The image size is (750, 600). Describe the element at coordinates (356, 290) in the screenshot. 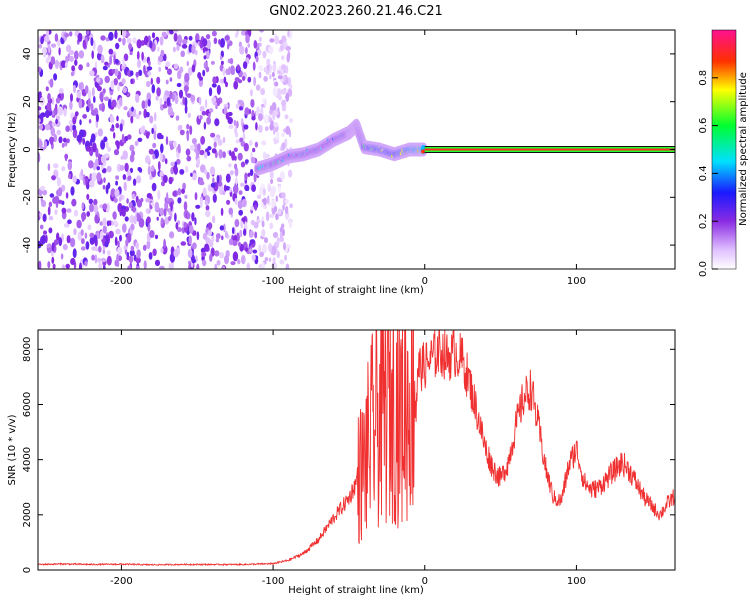

I see `spectrogram-x-axis-label: Height of straight line (km)` at that location.